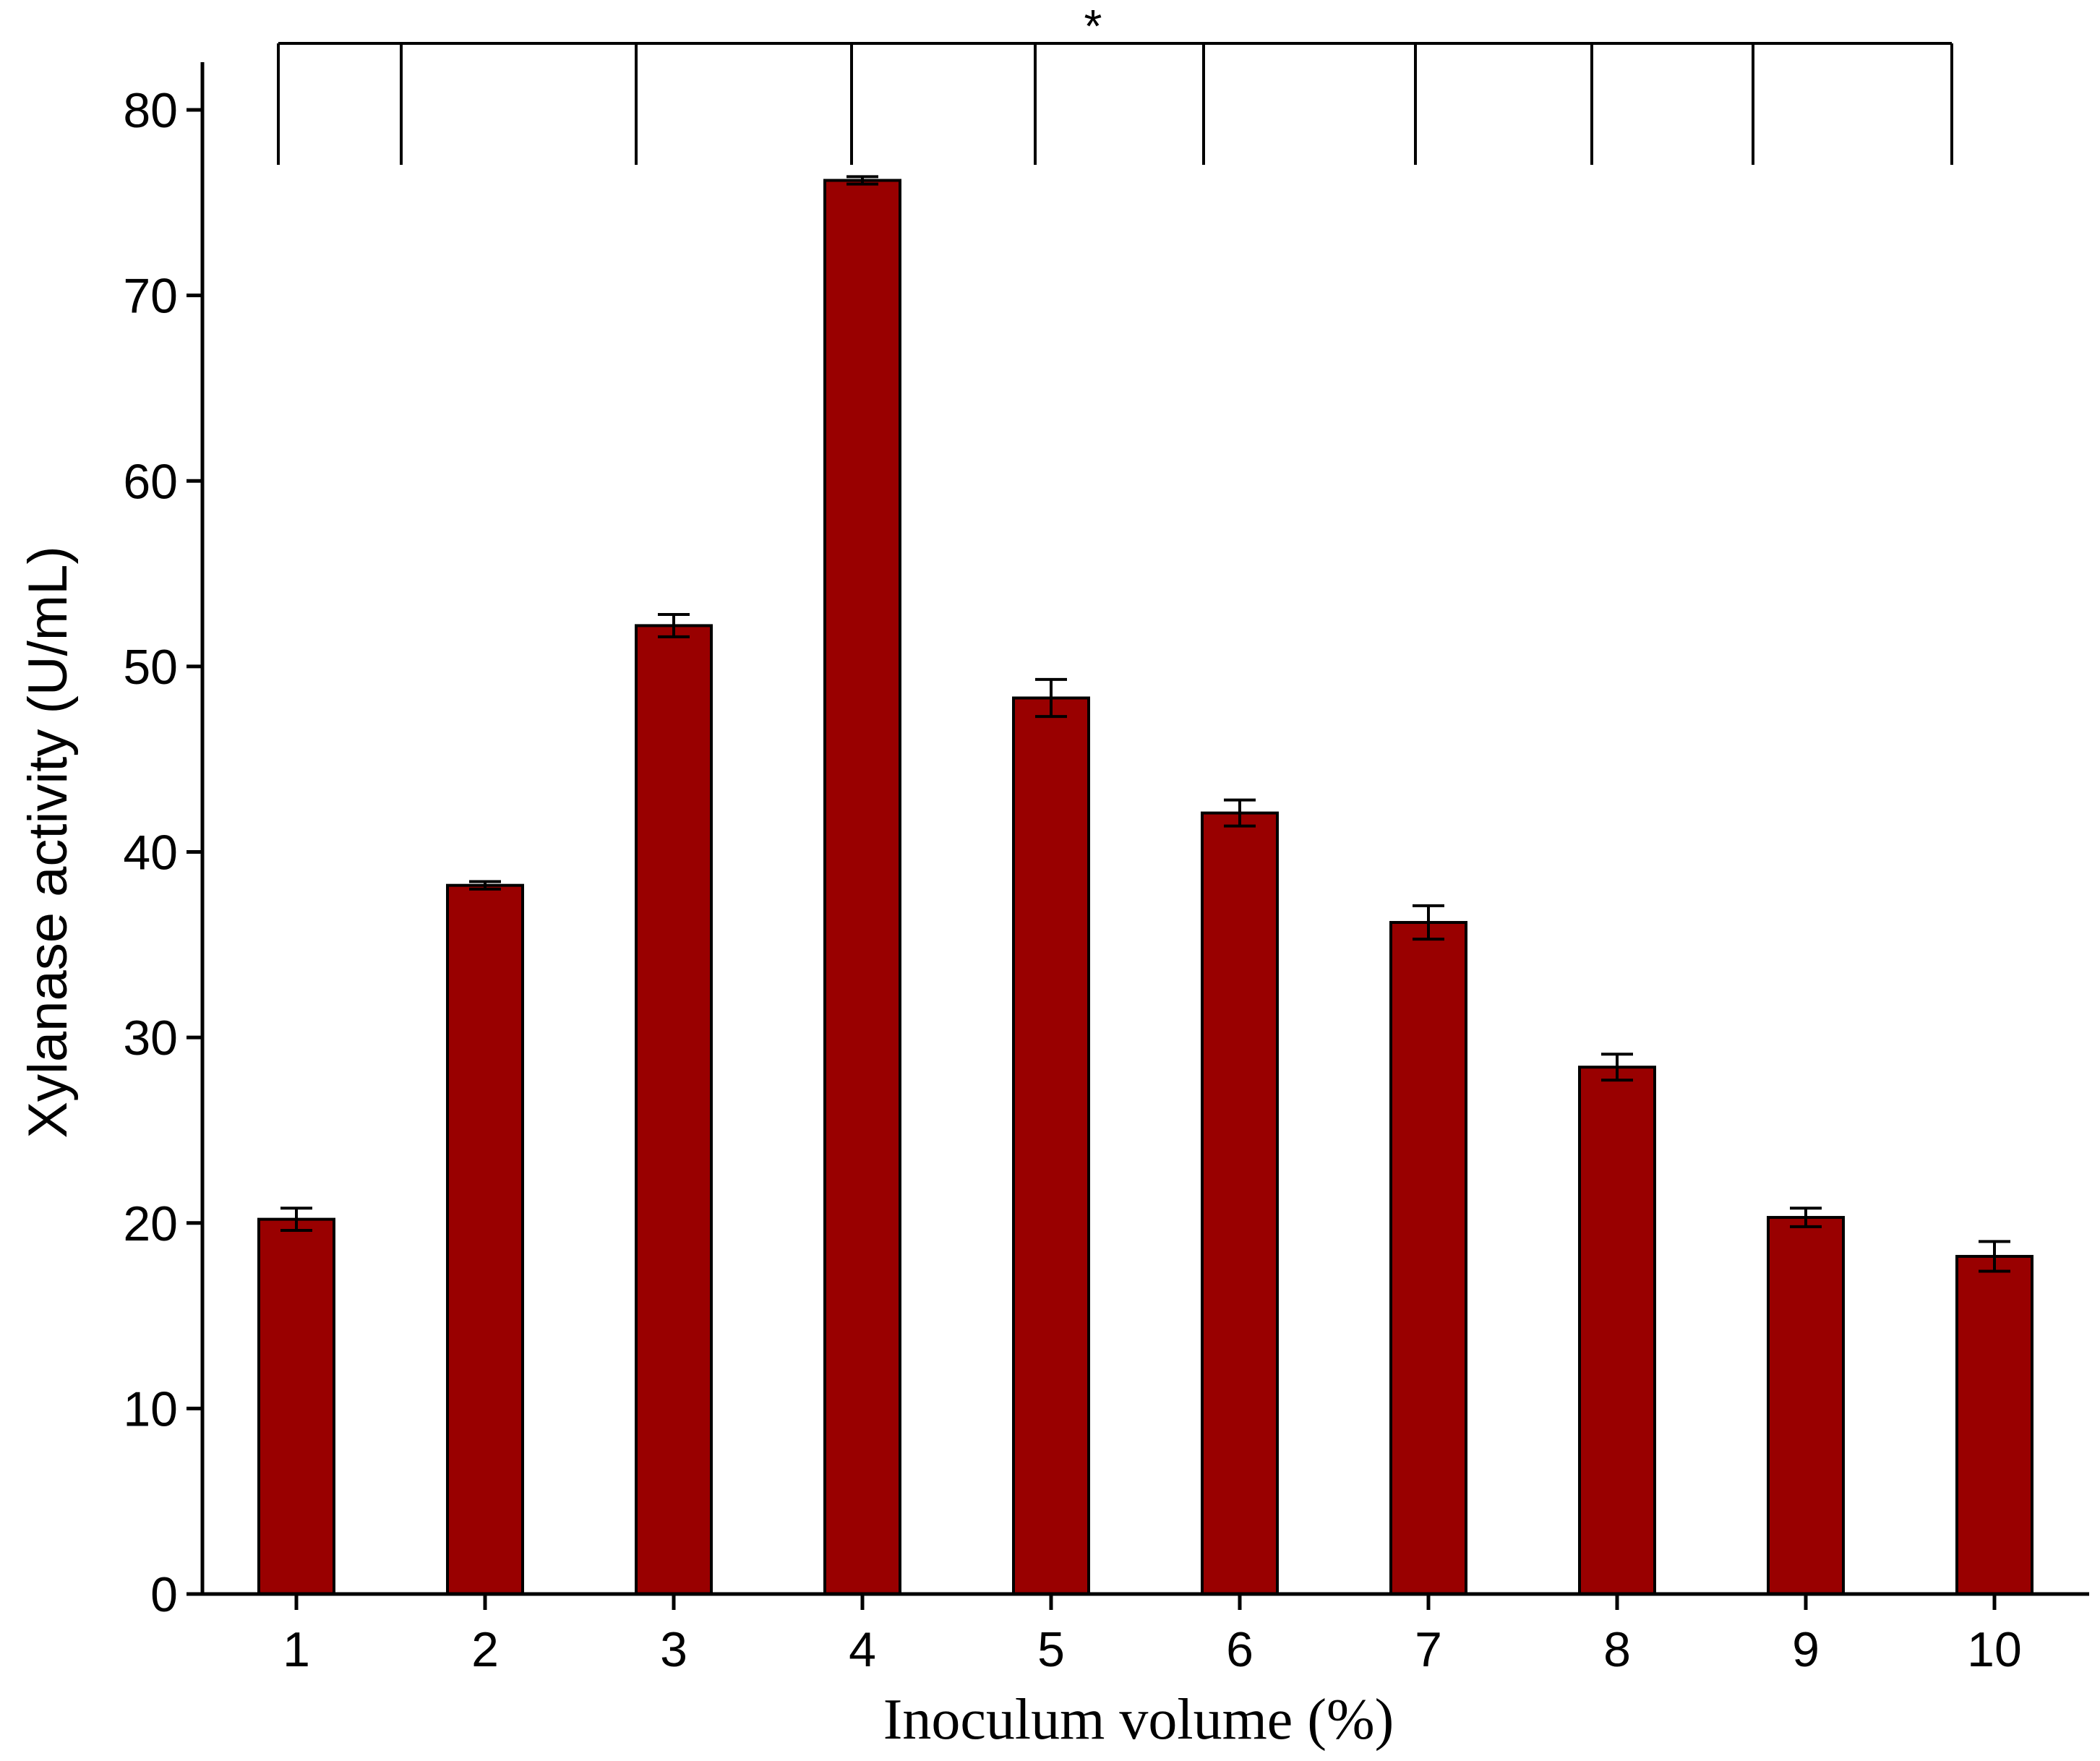 This screenshot has width=2100, height=1761. I want to click on significance-star: *, so click(1093, 26).